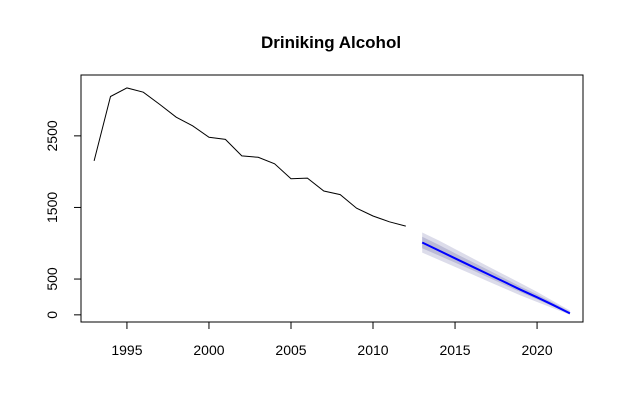  I want to click on forecast-series-line, so click(496, 278).